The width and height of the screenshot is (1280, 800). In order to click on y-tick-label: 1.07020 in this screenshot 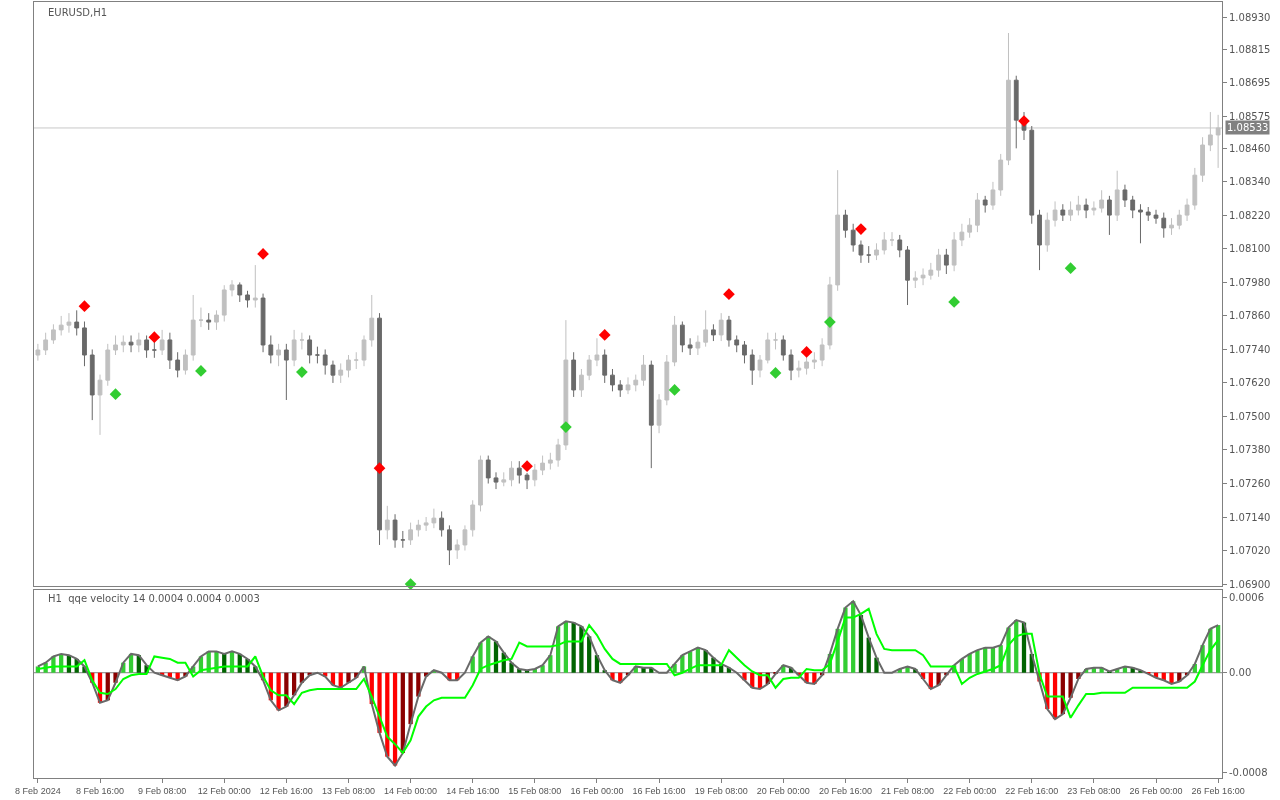, I will do `click(1250, 551)`.